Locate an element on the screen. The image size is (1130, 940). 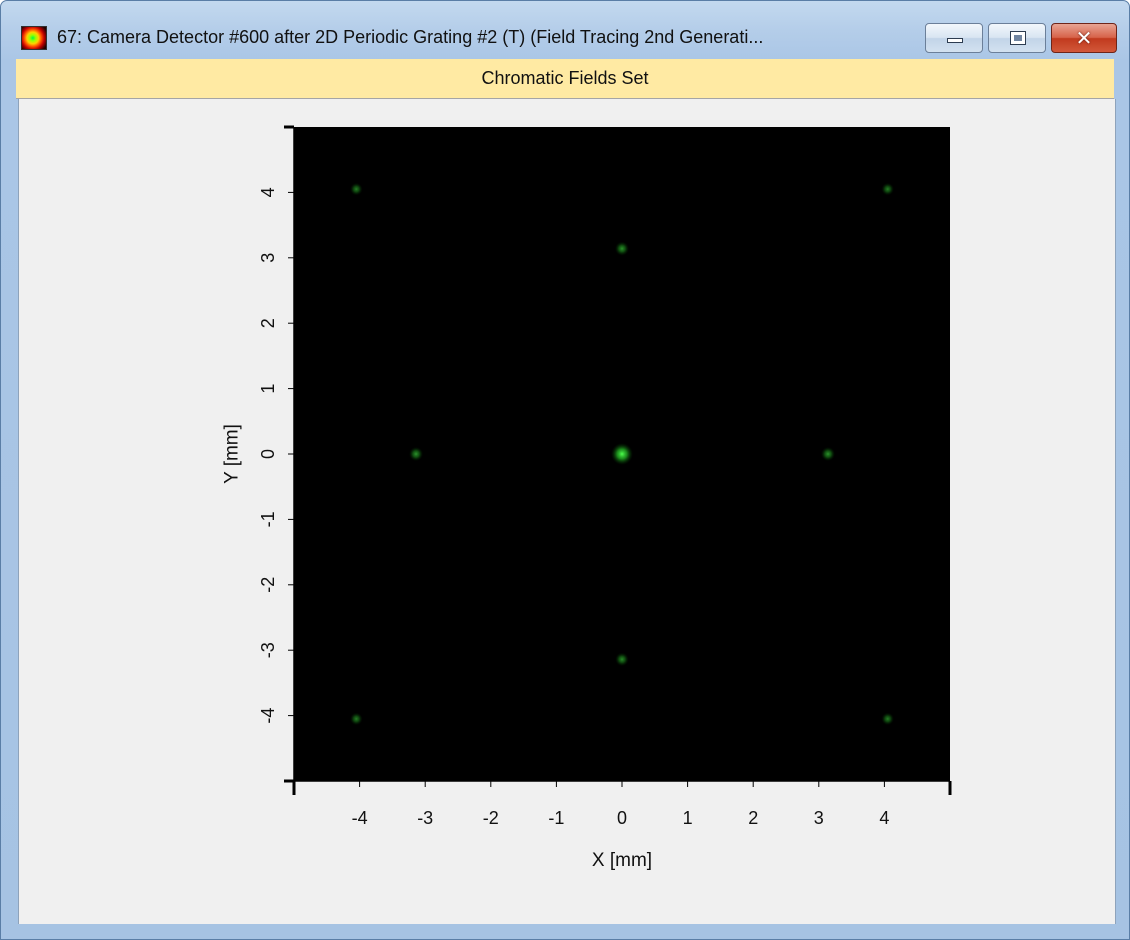
x-axis-label: X [mm] is located at coordinates (622, 860).